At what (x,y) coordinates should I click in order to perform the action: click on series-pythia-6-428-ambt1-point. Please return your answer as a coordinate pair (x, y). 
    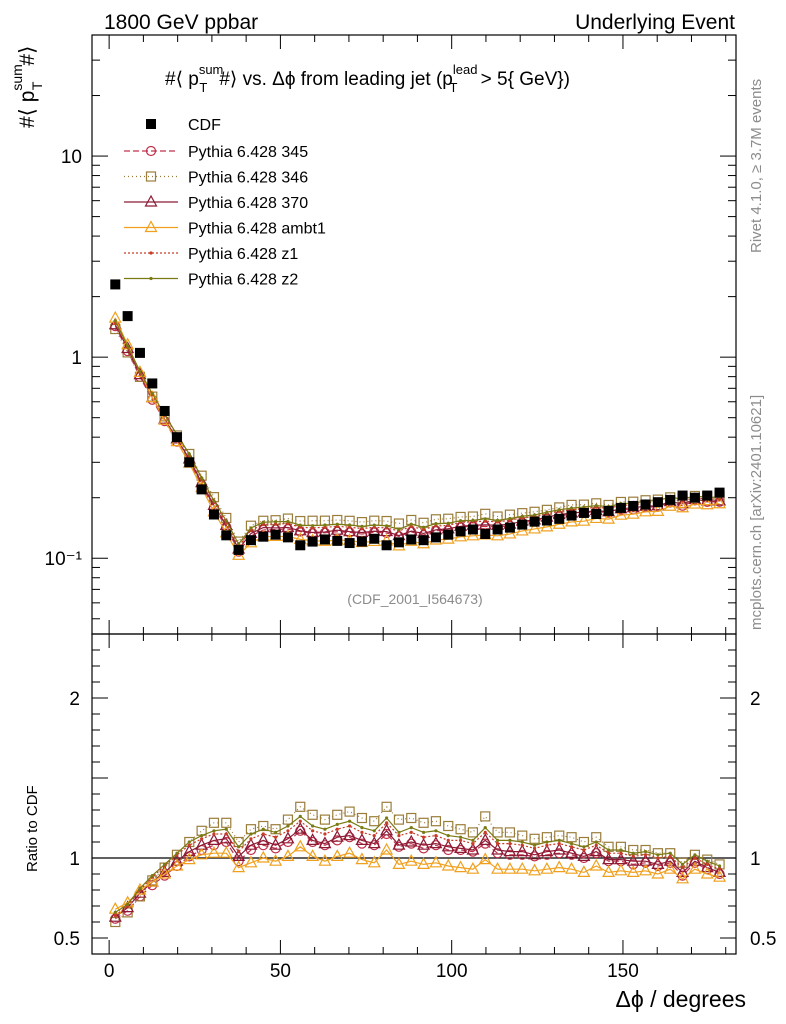
    Looking at the image, I should click on (547, 525).